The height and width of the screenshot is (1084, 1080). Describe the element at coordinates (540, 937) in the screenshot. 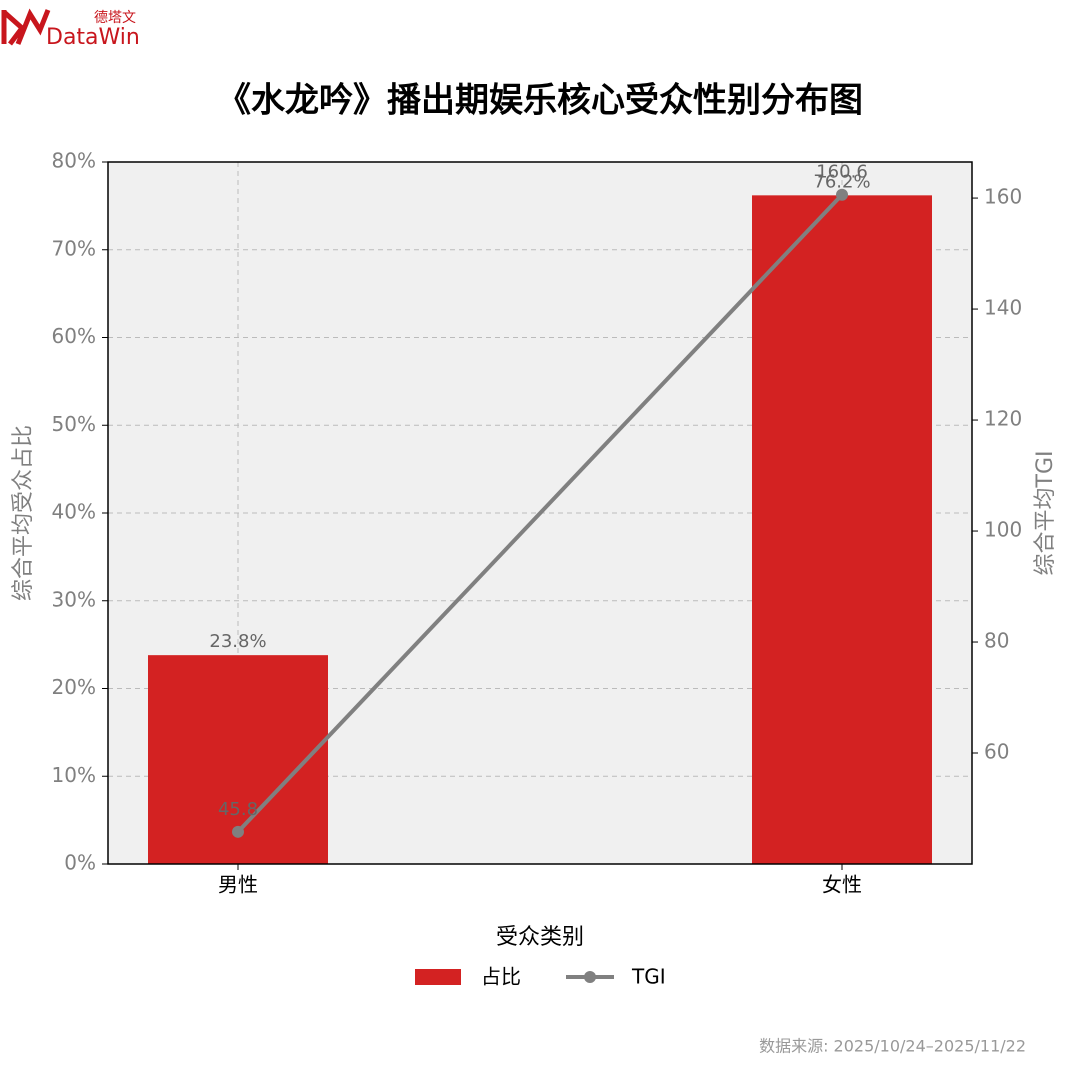

I see `x-axis-label: 受众类别` at that location.